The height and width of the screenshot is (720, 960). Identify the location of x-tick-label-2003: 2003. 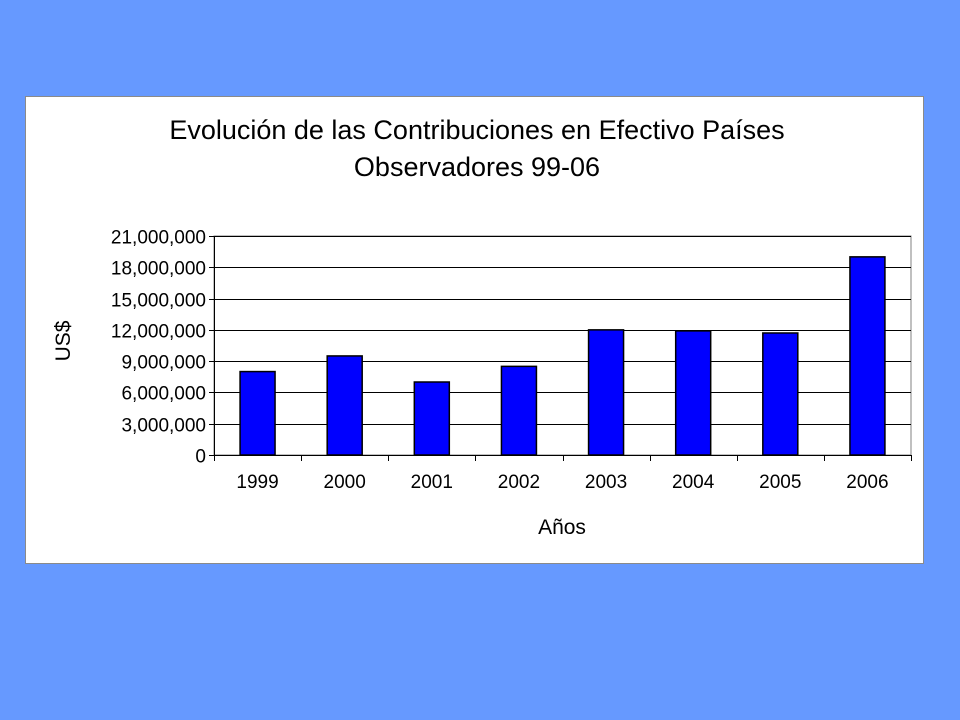
(606, 482).